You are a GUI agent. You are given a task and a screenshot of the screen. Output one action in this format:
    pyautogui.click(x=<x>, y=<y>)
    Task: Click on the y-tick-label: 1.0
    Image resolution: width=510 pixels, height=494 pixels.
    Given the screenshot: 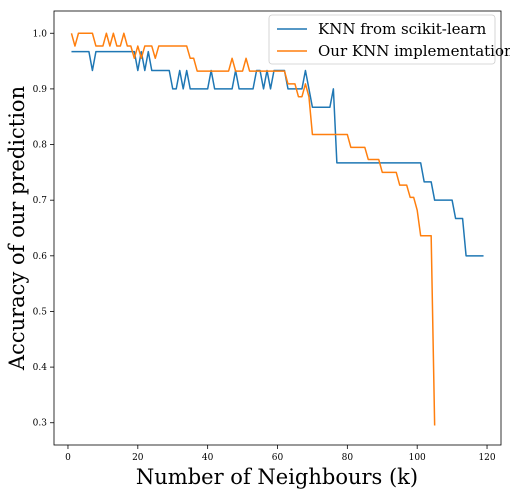 What is the action you would take?
    pyautogui.click(x=40, y=34)
    